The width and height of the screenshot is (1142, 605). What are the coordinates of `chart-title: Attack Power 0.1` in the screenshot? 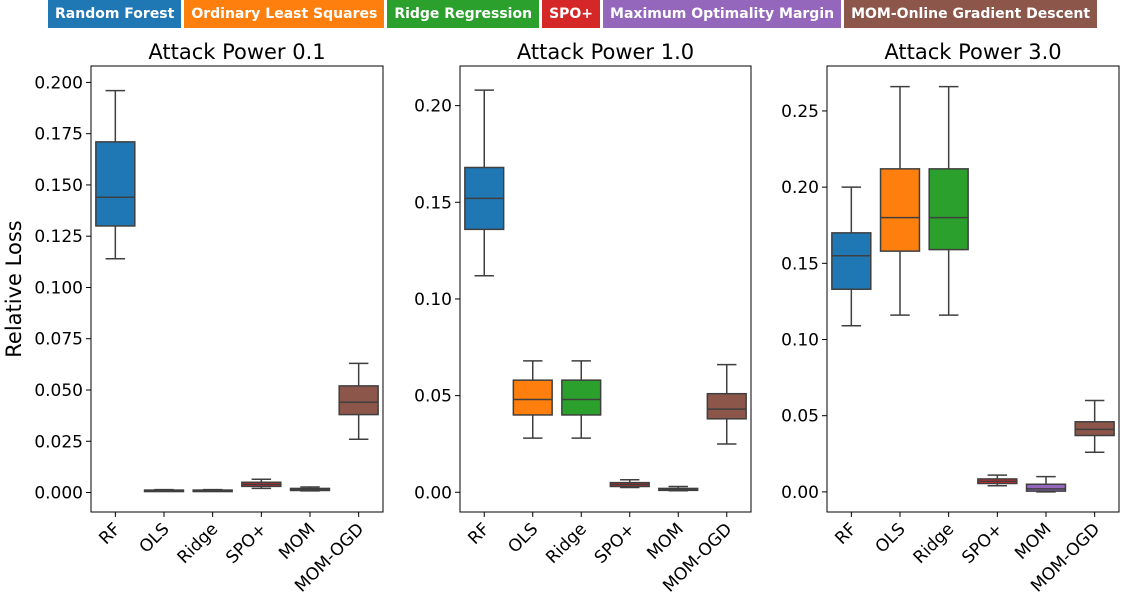 It's located at (236, 52).